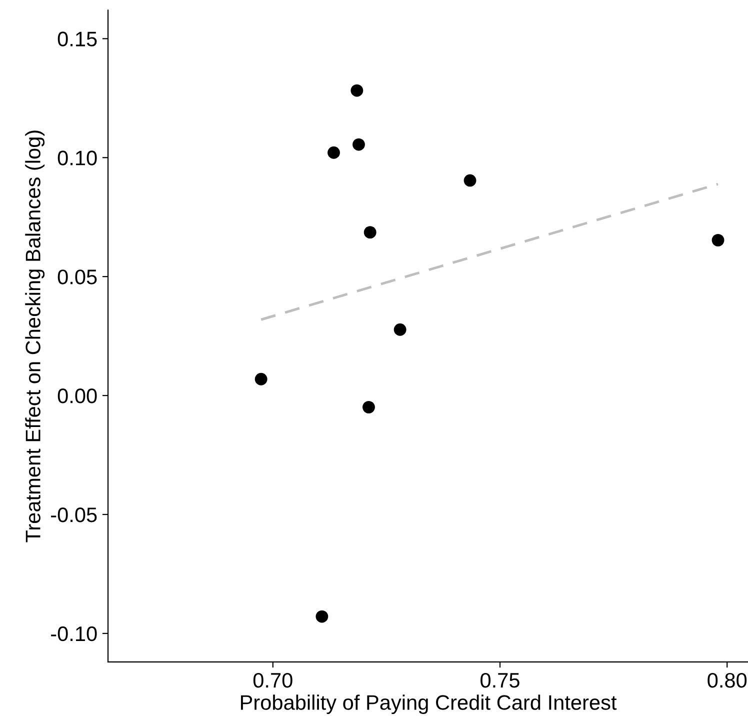 This screenshot has width=748, height=723. I want to click on y-tick-label: 0.10, so click(77, 158).